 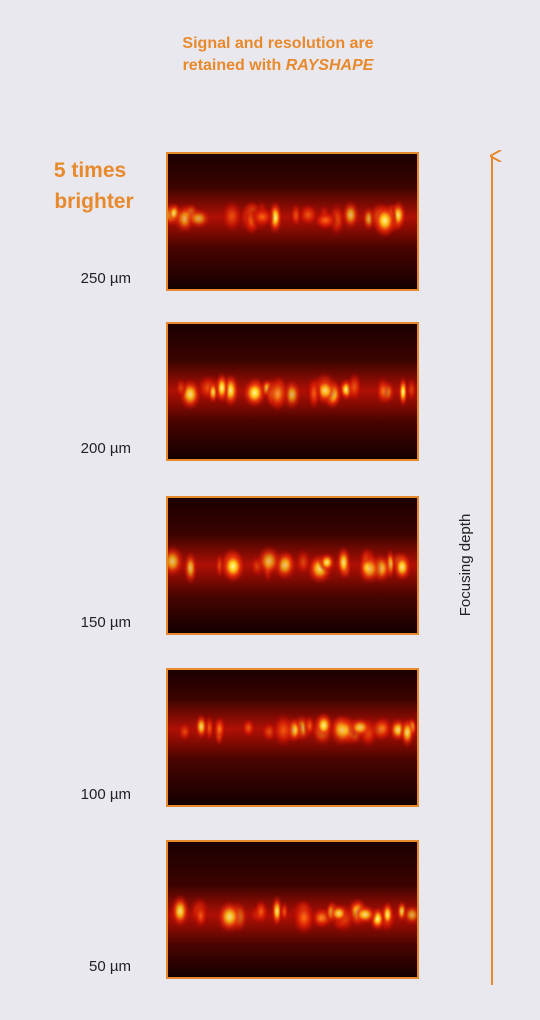 I want to click on depth-label: 100 µm, so click(x=106, y=794).